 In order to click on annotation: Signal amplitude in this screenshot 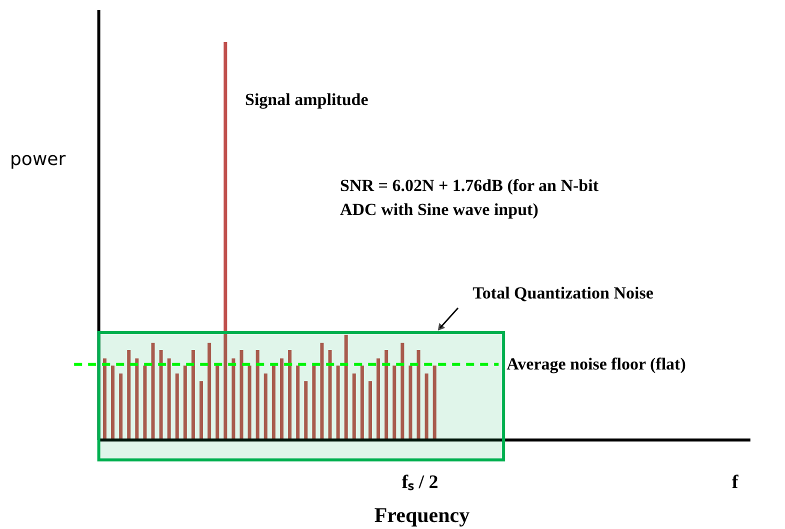, I will do `click(307, 99)`.